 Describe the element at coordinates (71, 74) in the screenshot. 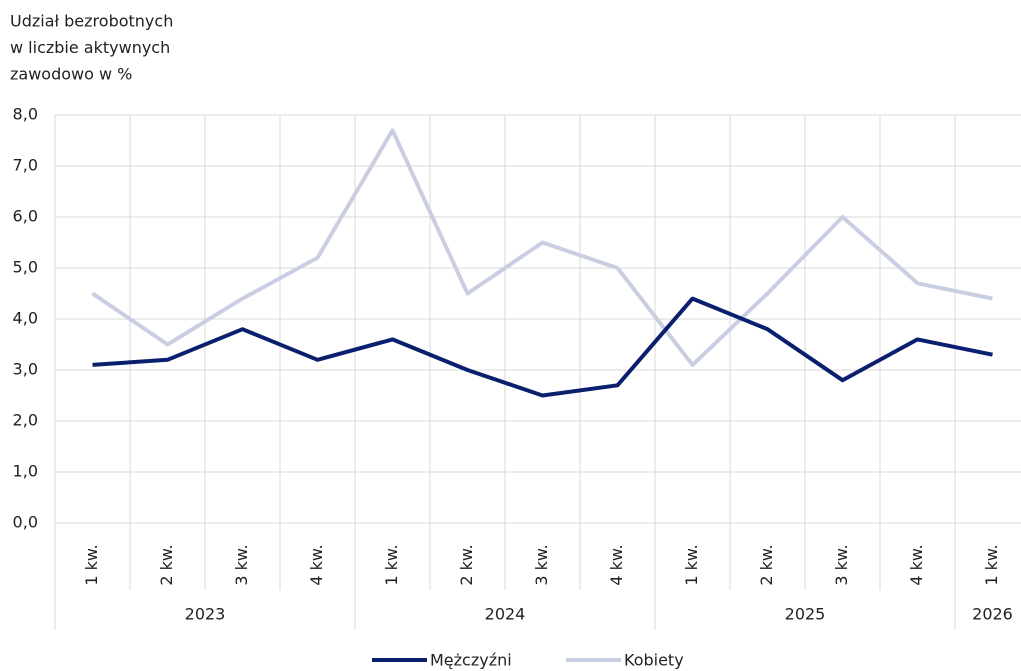

I see `chart-title: zawodowo w %` at that location.